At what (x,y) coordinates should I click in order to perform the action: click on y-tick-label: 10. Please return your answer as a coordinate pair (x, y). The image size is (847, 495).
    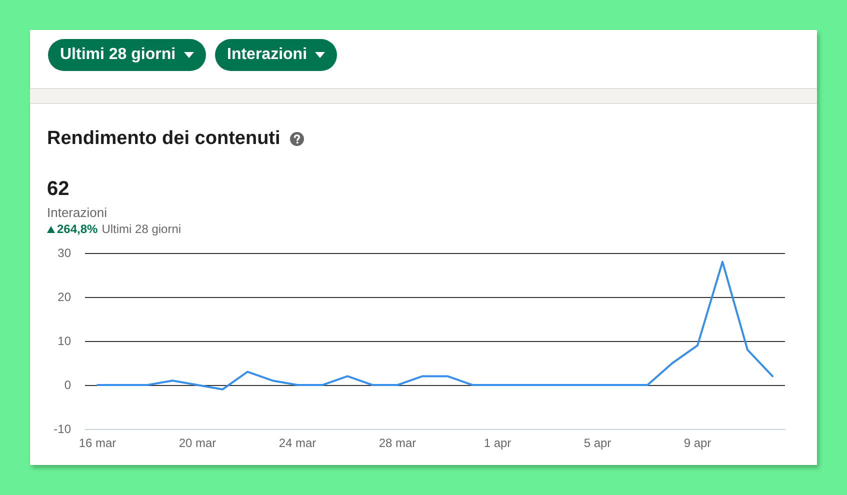
    Looking at the image, I should click on (65, 341).